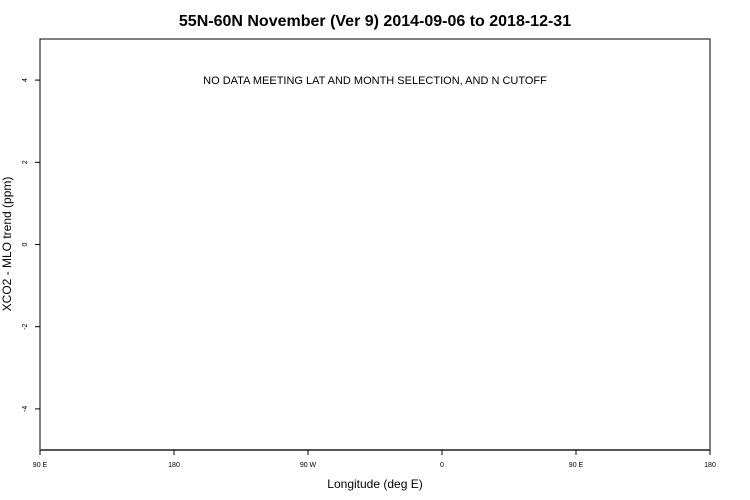  I want to click on y-tick-label: -4, so click(25, 409).